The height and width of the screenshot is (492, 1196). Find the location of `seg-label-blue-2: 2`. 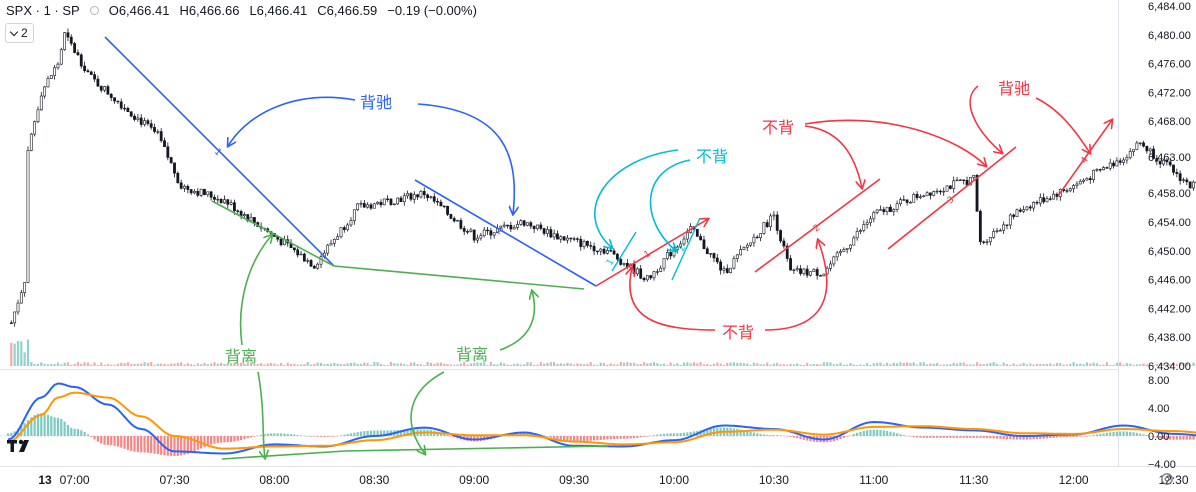

seg-label-blue-2: 2 is located at coordinates (500, 232).